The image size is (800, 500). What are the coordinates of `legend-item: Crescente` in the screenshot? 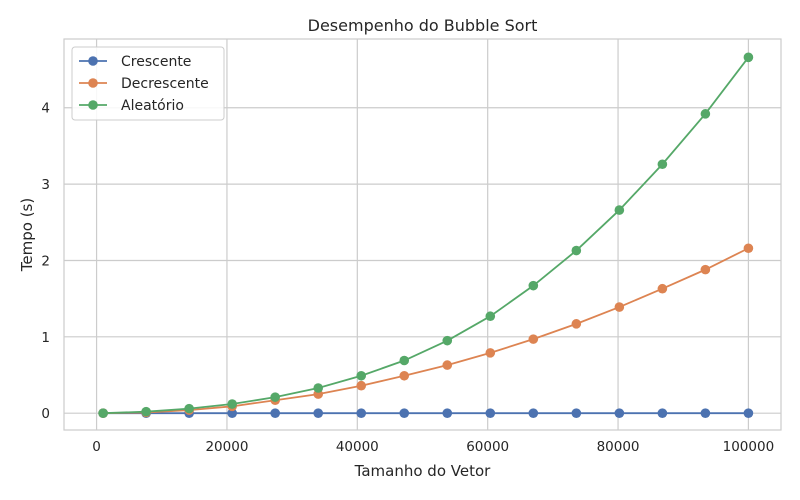 It's located at (135, 62).